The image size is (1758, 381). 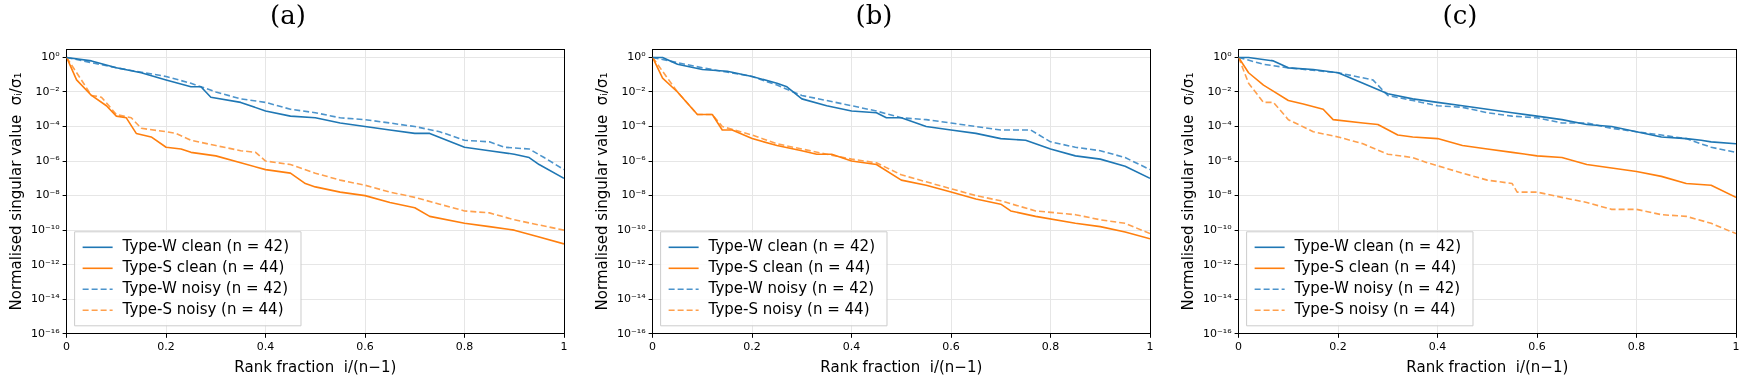 What do you see at coordinates (288, 15) in the screenshot?
I see `chart-title: (a)` at bounding box center [288, 15].